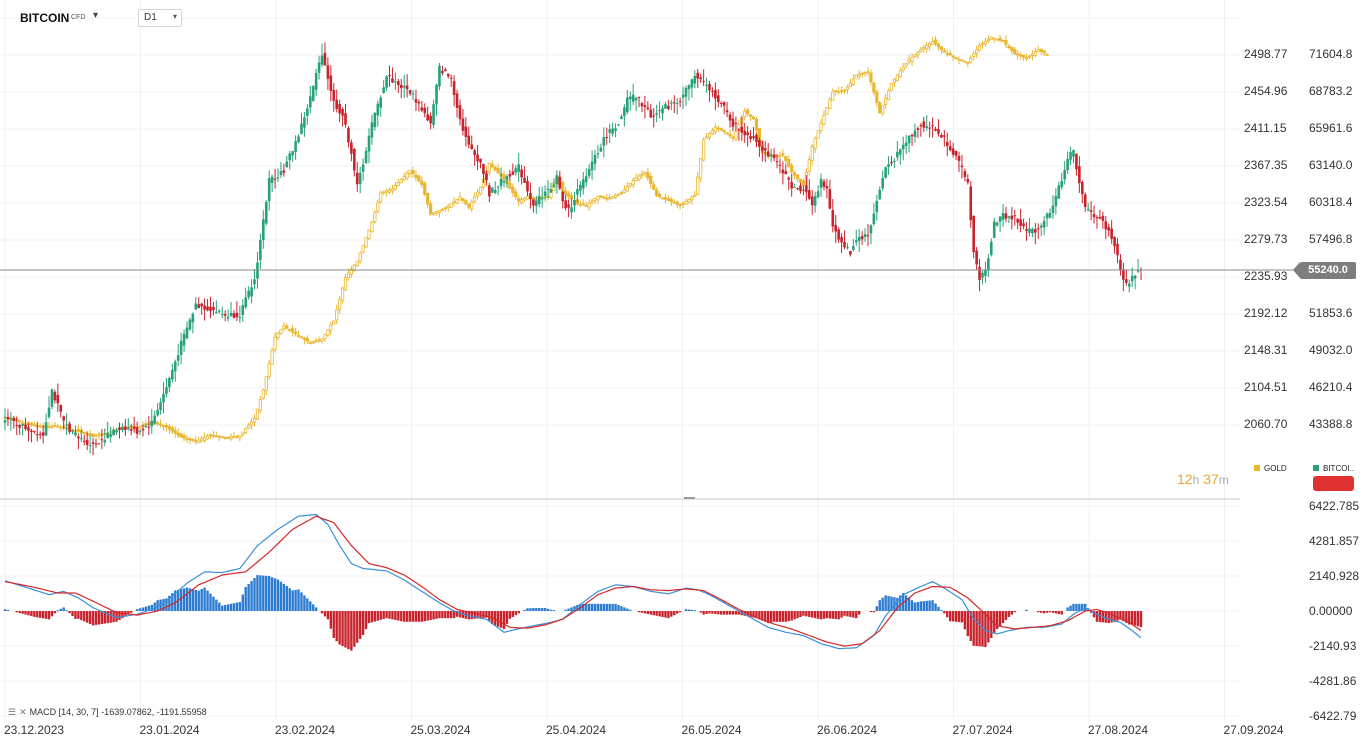 This screenshot has height=746, width=1369. Describe the element at coordinates (1185, 479) in the screenshot. I see `timer-hours: 12` at that location.